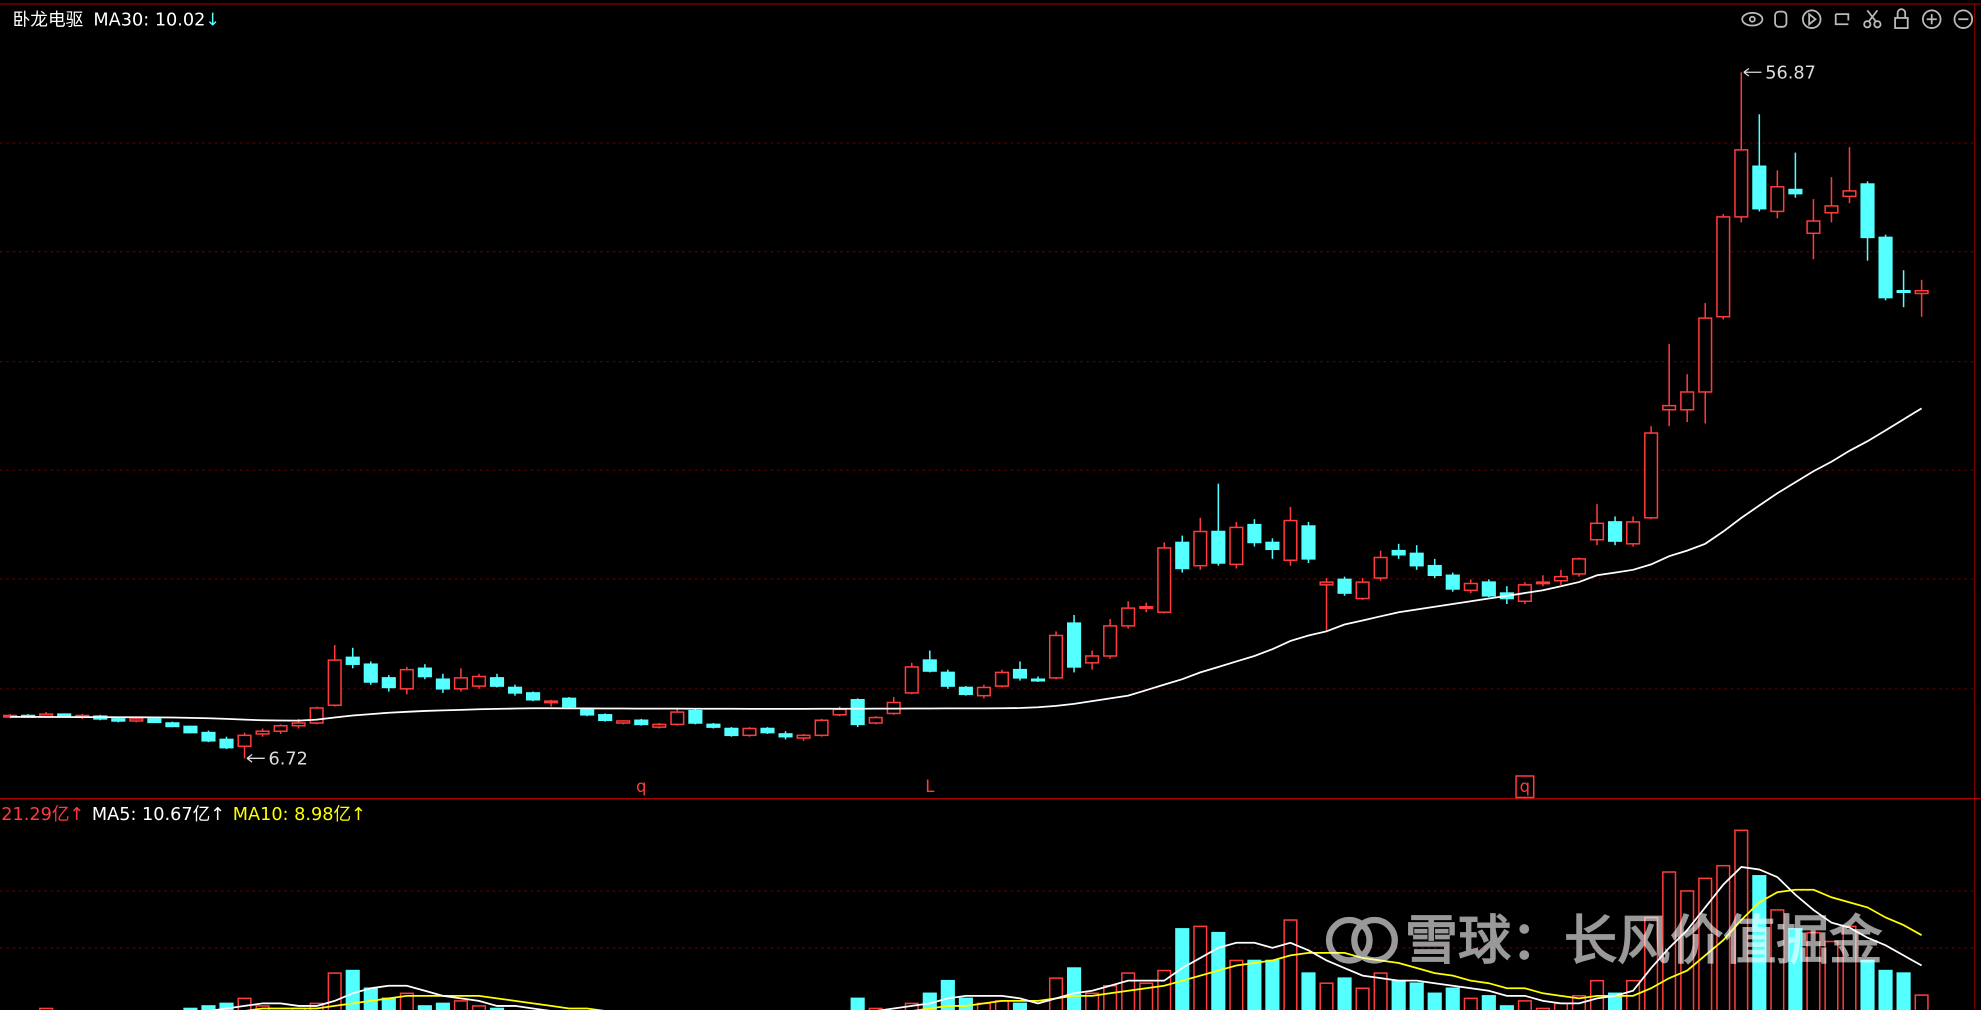  Describe the element at coordinates (1842, 19) in the screenshot. I see `undo-icon` at that location.